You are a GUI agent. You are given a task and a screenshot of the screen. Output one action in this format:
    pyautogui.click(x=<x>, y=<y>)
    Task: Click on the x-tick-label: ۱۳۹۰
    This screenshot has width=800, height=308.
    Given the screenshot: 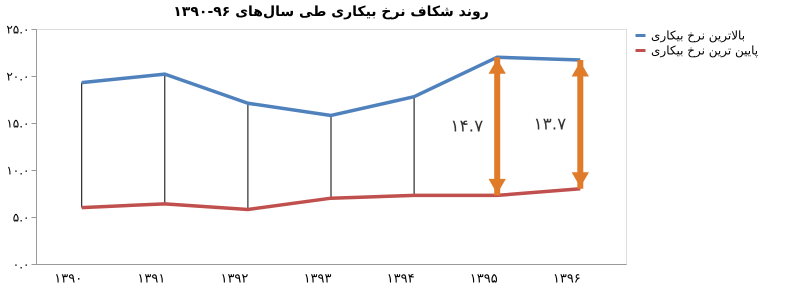 What is the action you would take?
    pyautogui.click(x=68, y=279)
    